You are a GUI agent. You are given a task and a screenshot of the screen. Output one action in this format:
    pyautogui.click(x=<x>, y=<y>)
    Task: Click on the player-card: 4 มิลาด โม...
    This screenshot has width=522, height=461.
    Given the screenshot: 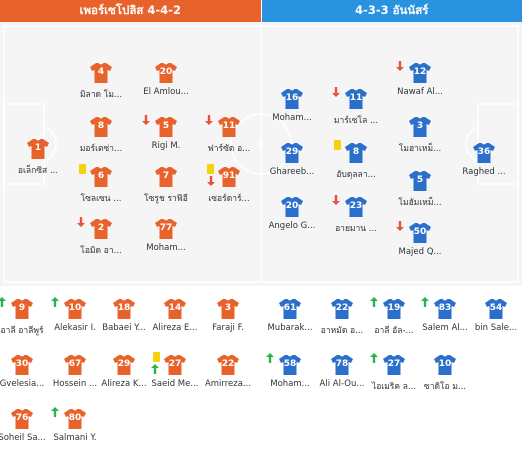 What is the action you would take?
    pyautogui.click(x=101, y=81)
    